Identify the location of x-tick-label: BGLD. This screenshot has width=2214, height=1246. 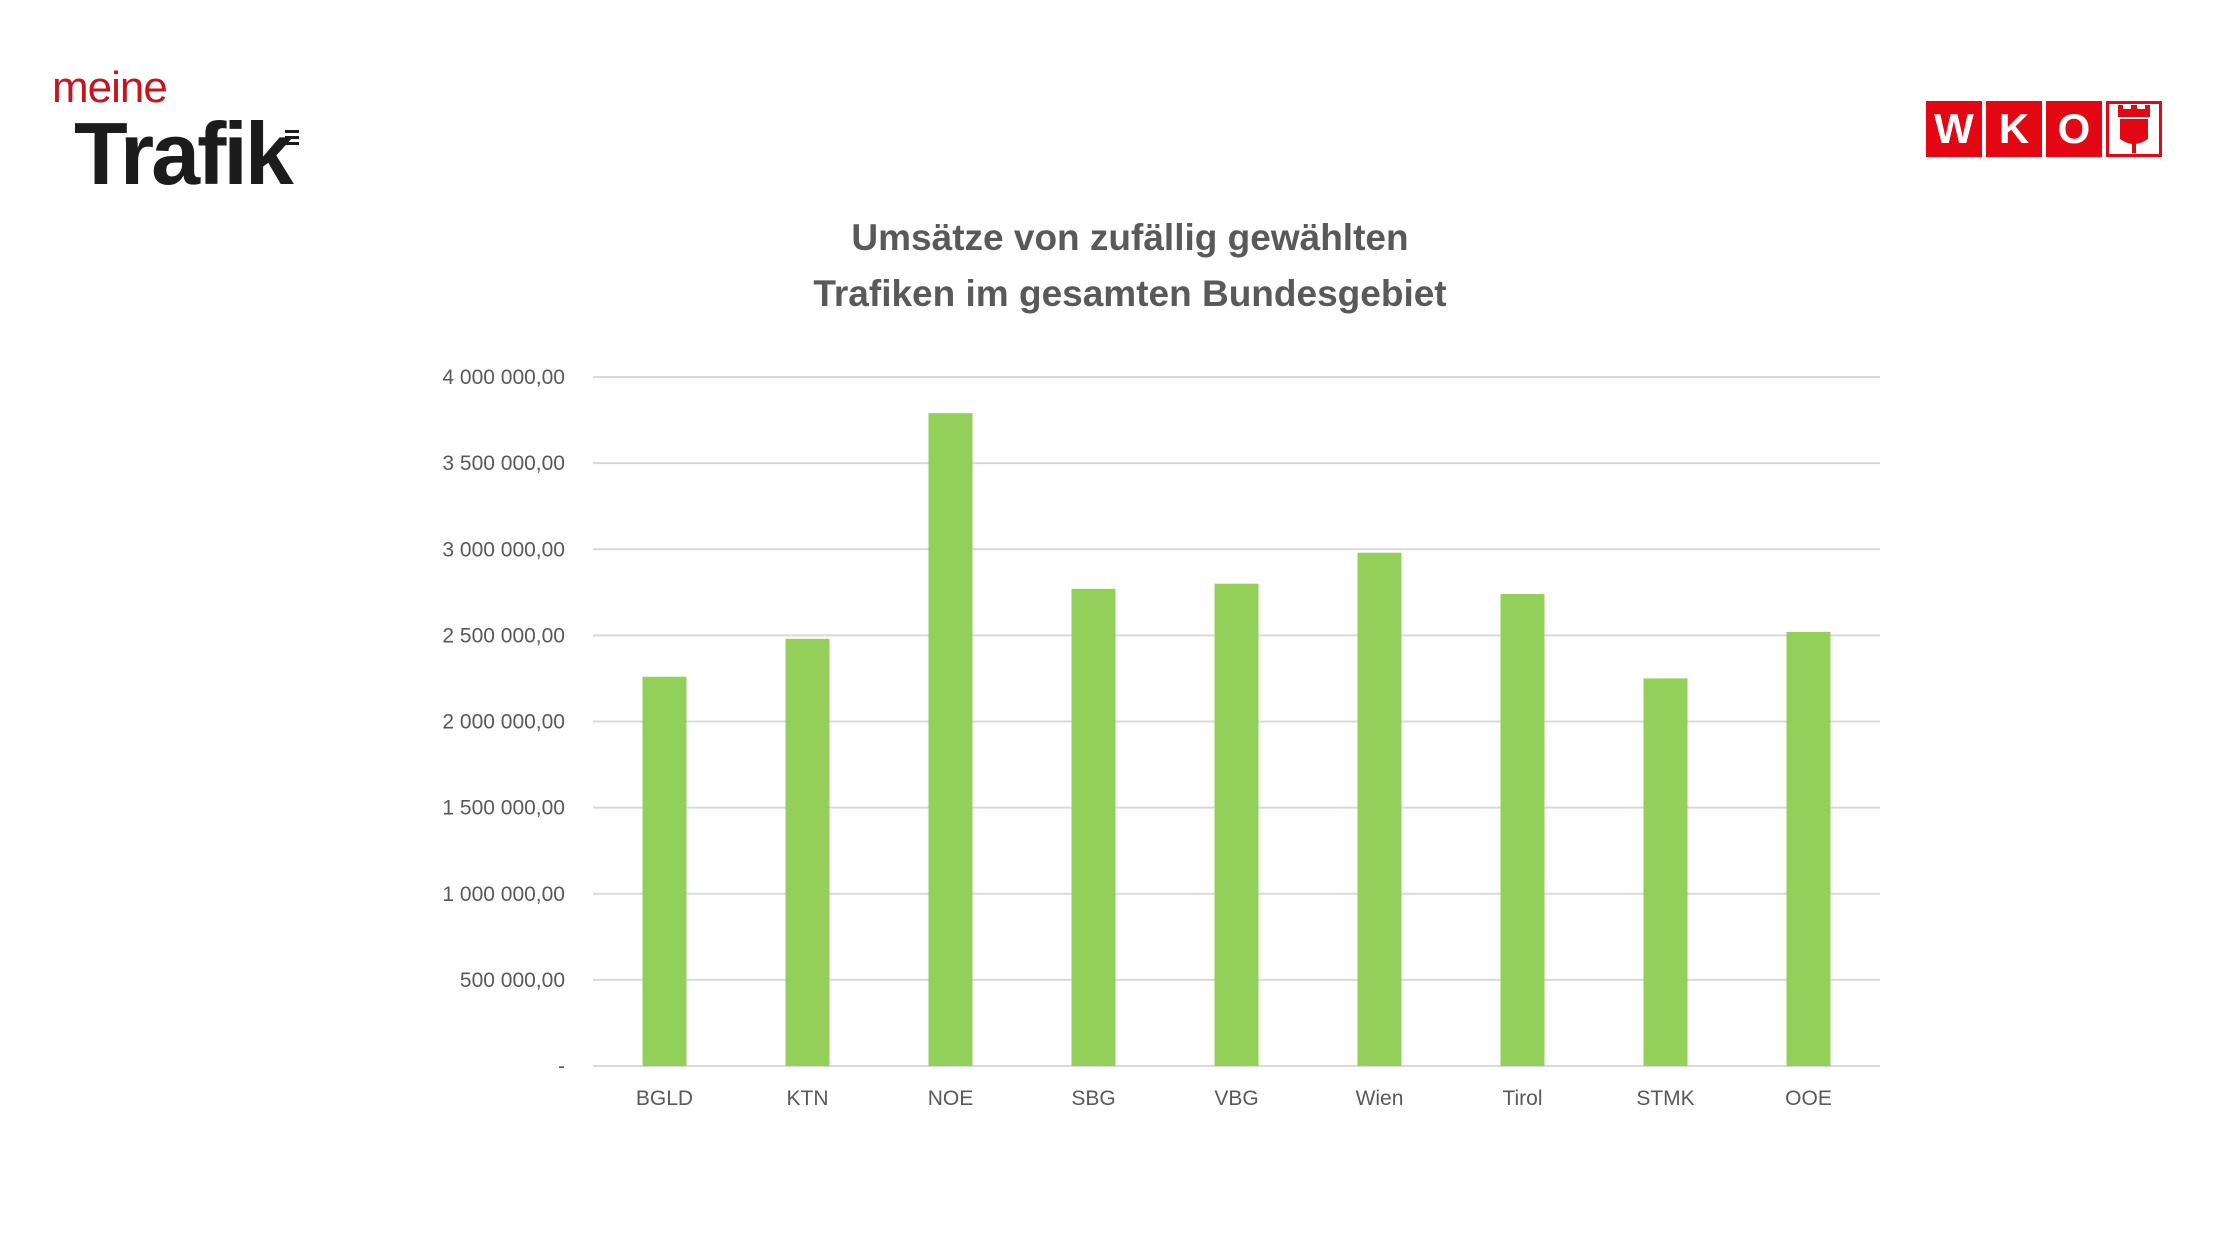
(664, 1098).